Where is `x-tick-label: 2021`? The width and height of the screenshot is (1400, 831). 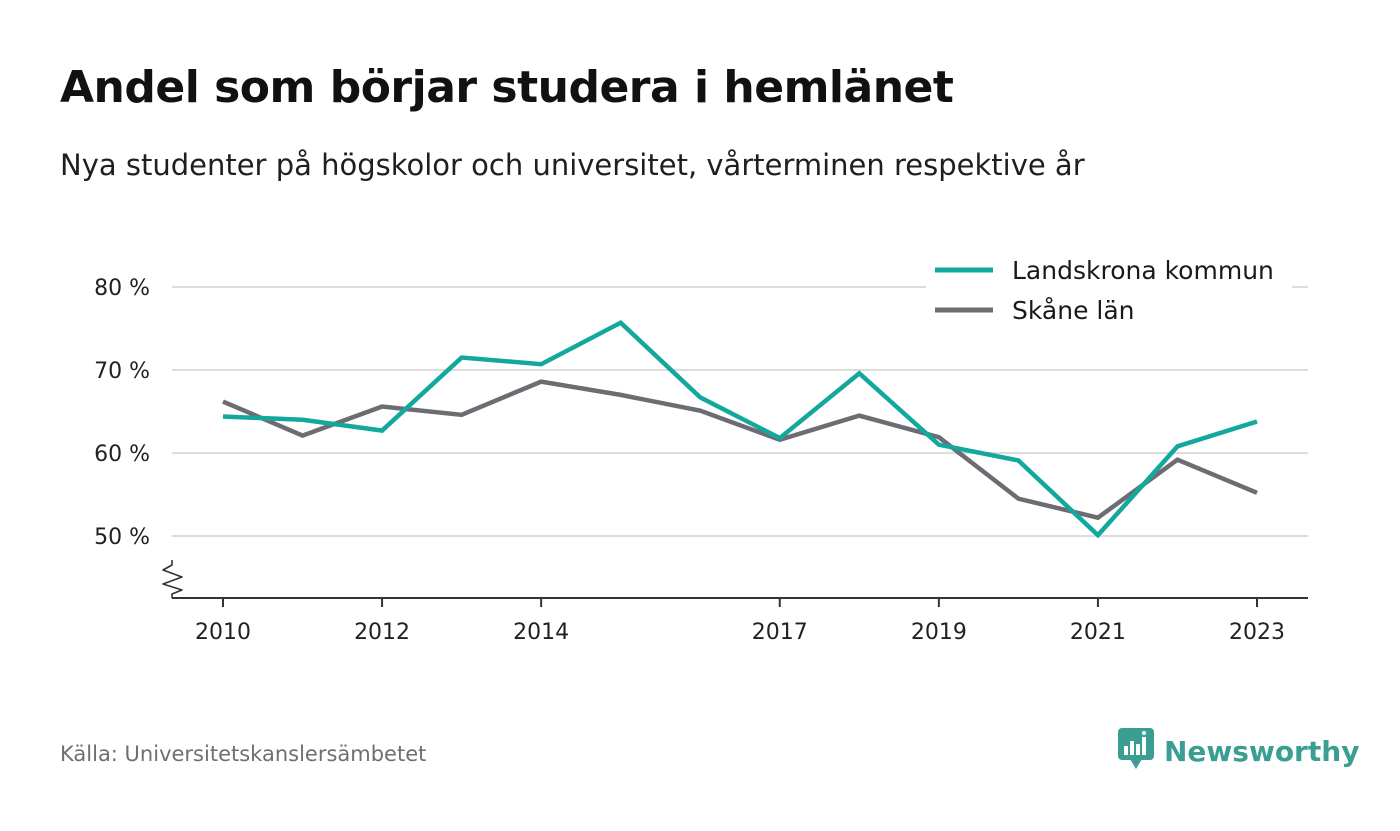
x-tick-label: 2021 is located at coordinates (1098, 632).